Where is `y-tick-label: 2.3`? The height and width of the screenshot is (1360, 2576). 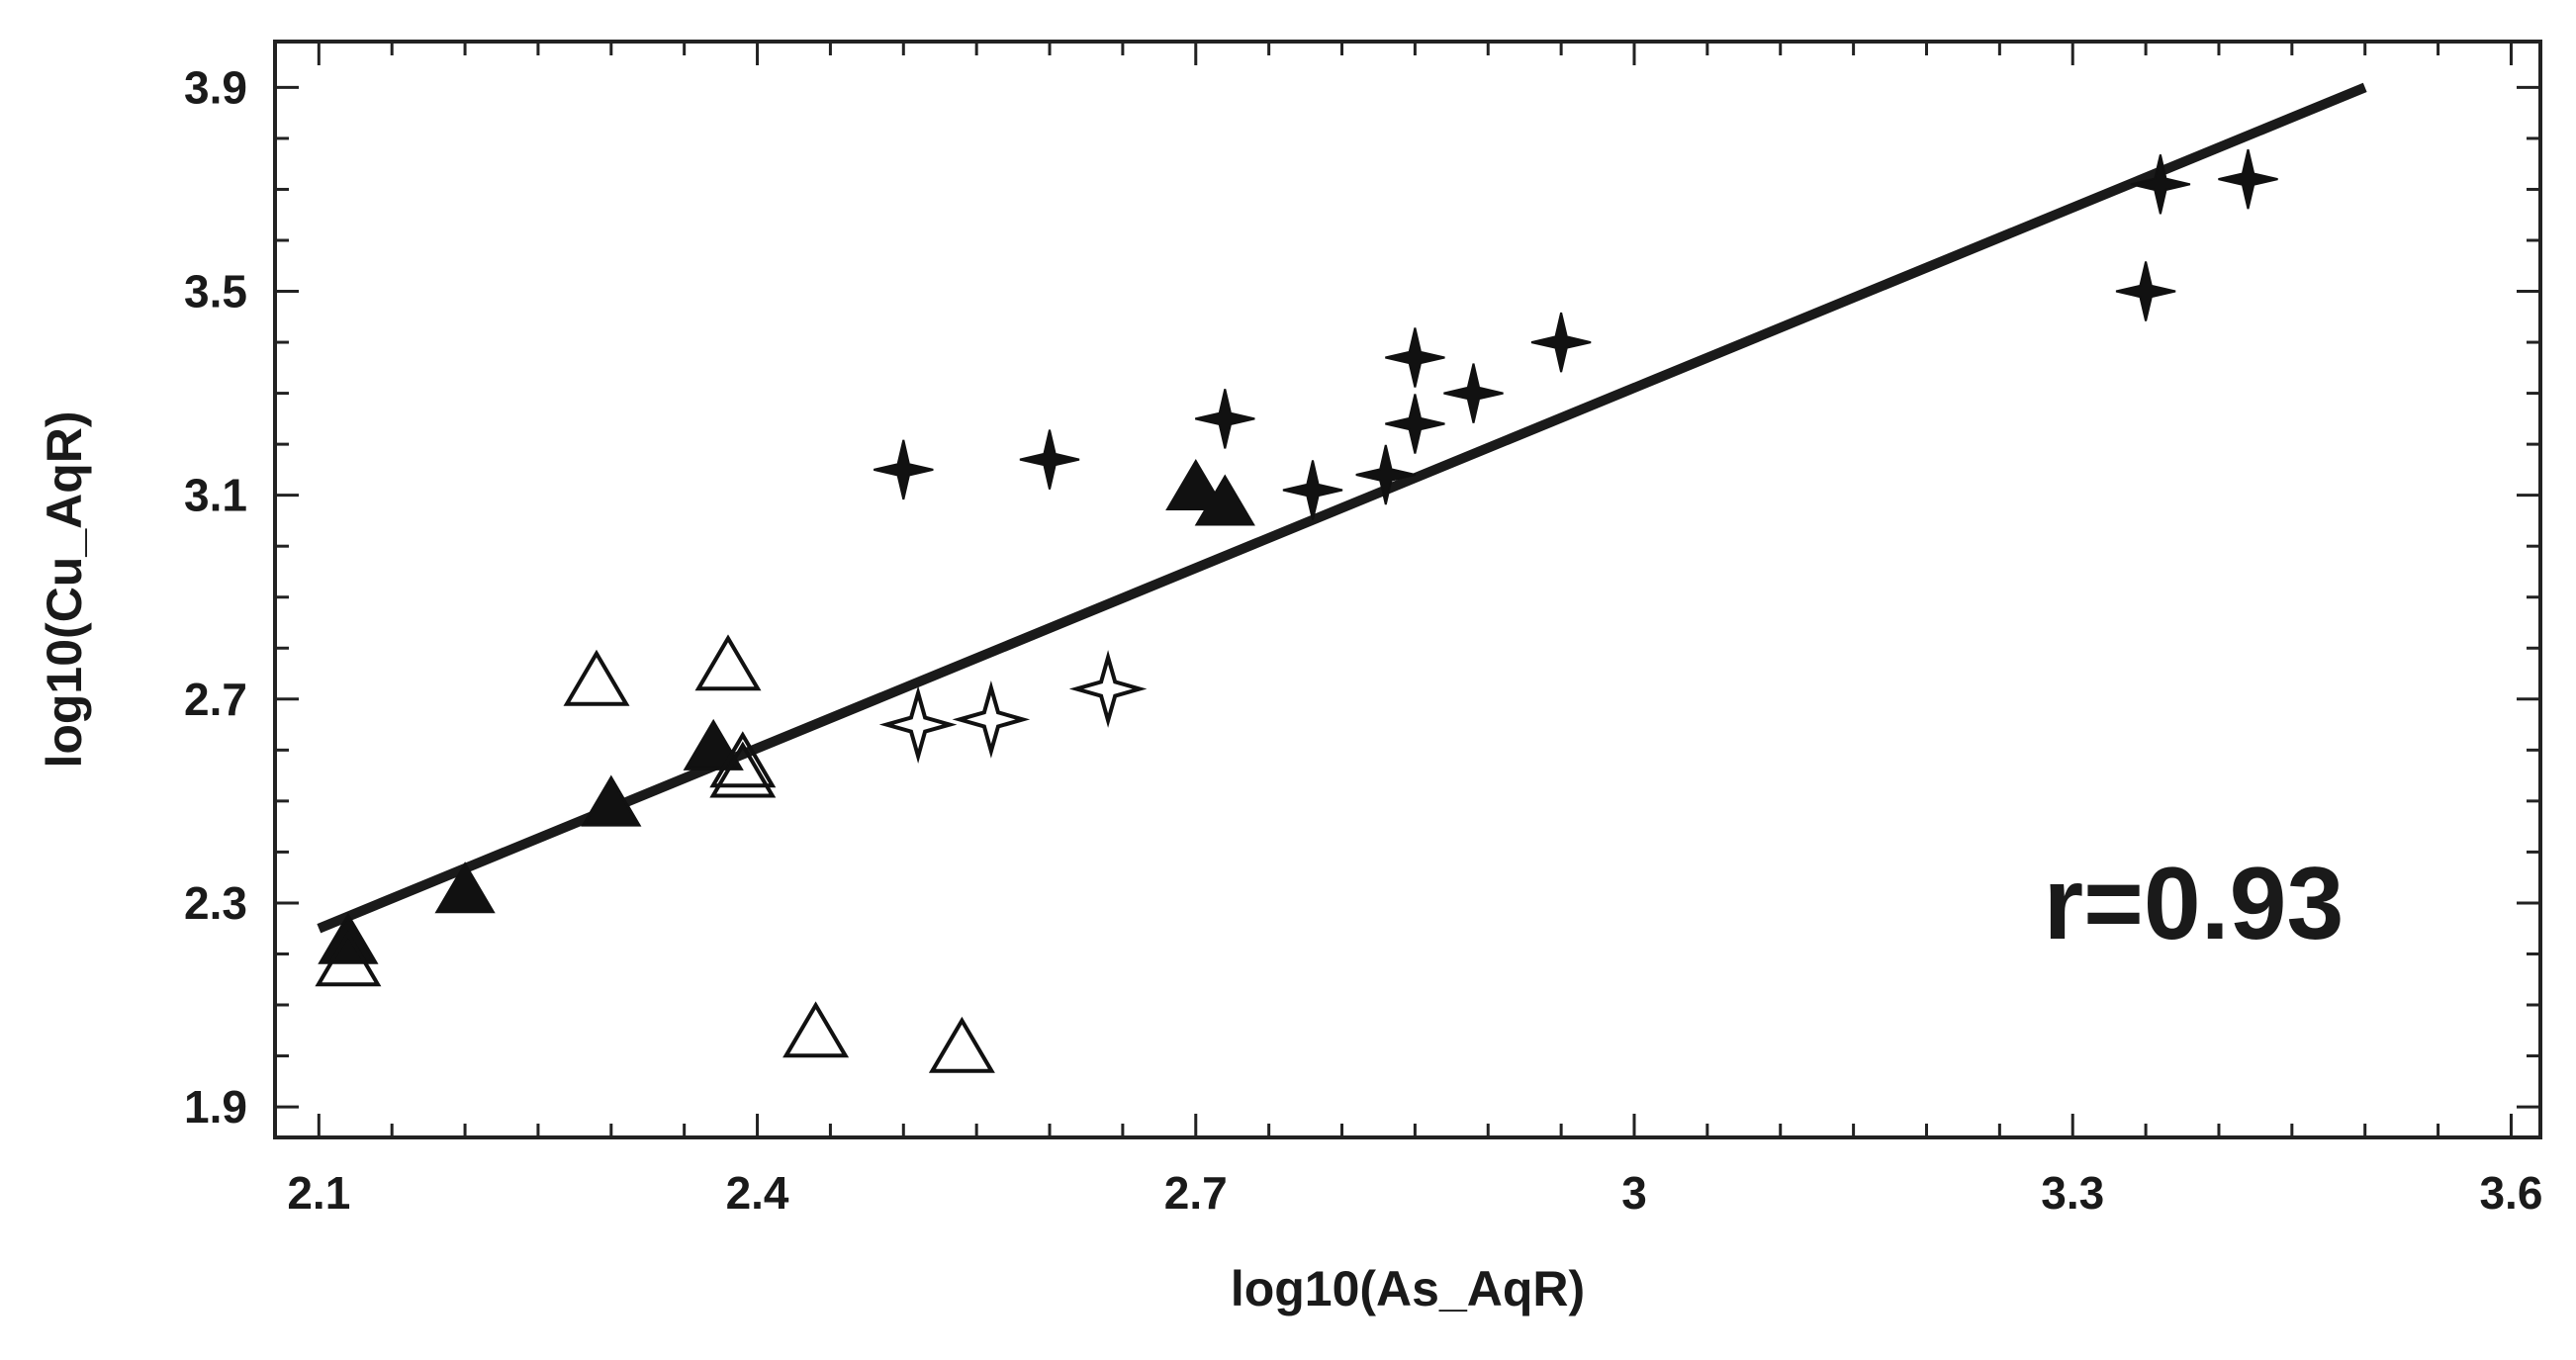 y-tick-label: 2.3 is located at coordinates (216, 903).